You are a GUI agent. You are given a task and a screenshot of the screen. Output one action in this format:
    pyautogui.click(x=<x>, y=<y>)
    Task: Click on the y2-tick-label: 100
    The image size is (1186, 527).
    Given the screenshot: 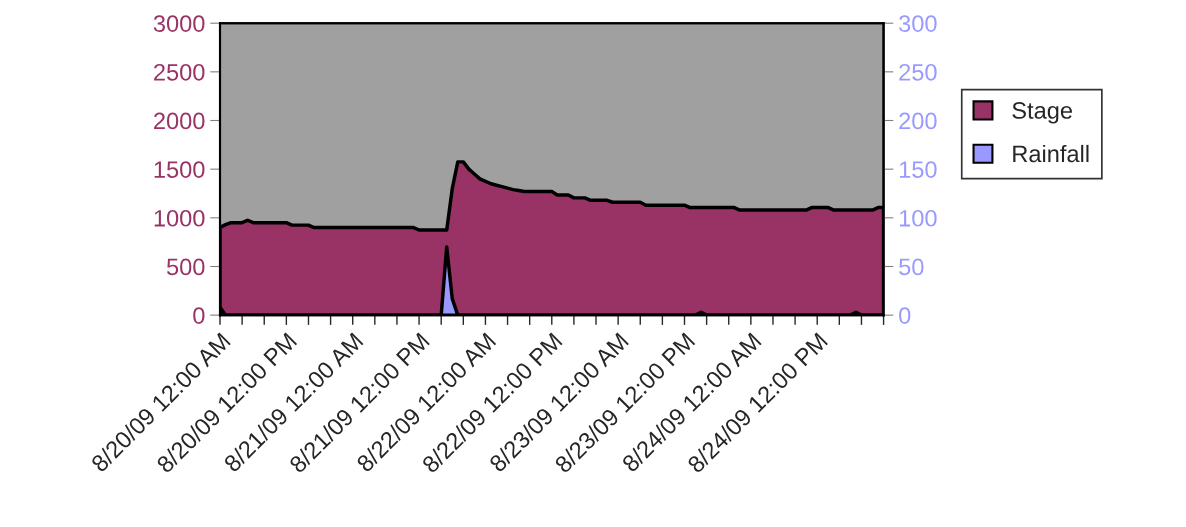 What is the action you would take?
    pyautogui.click(x=918, y=218)
    